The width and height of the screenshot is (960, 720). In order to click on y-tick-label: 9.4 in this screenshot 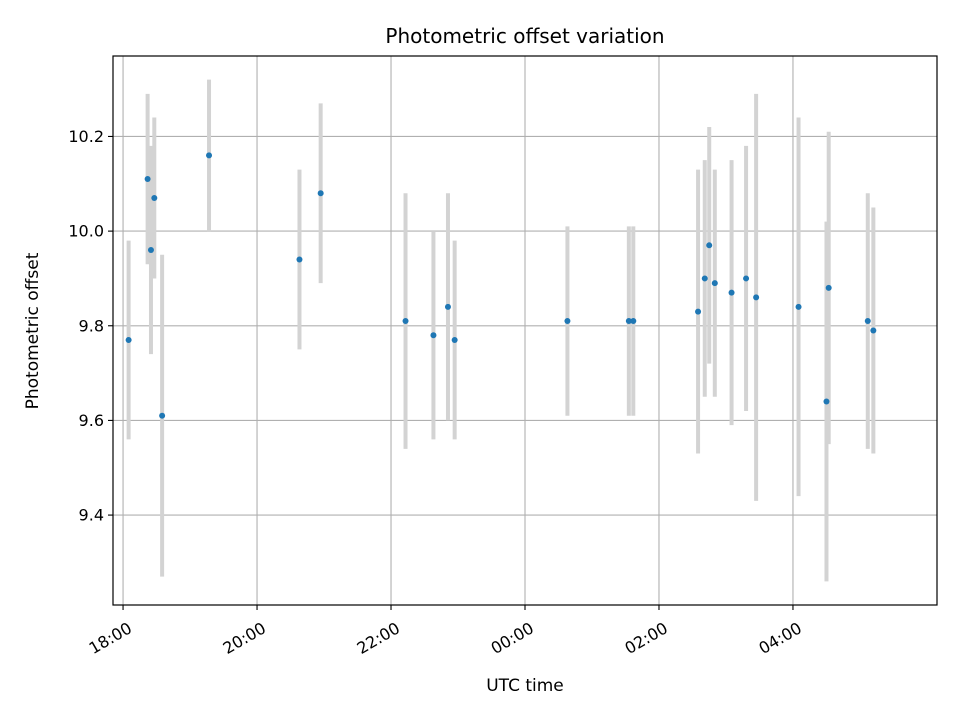, I will do `click(91, 515)`.